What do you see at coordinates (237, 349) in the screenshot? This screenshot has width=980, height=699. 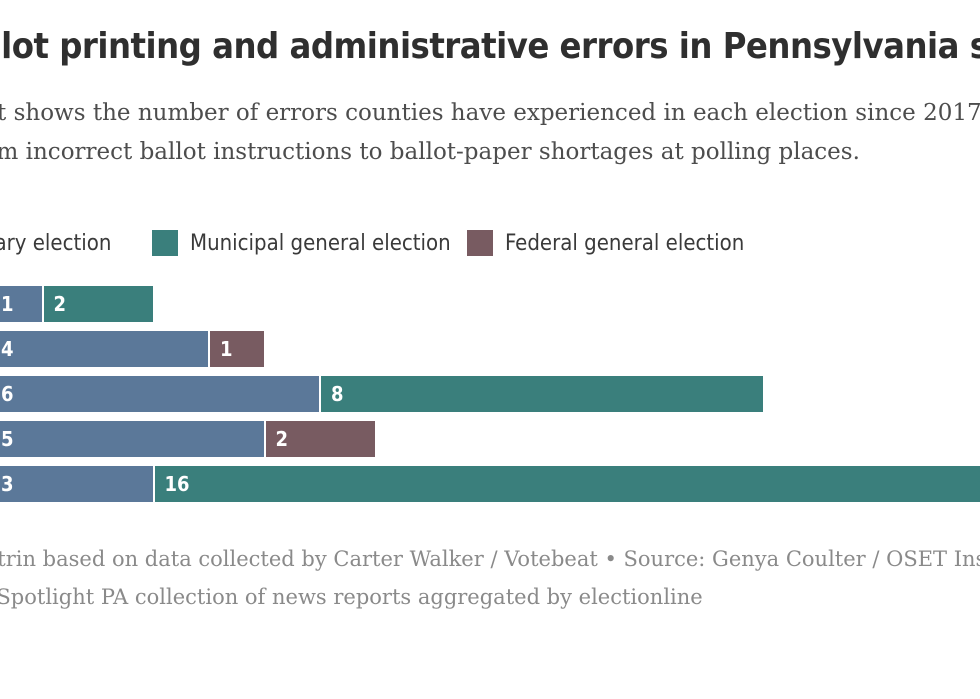 I see `bar-2018-federal-general-election: 1` at bounding box center [237, 349].